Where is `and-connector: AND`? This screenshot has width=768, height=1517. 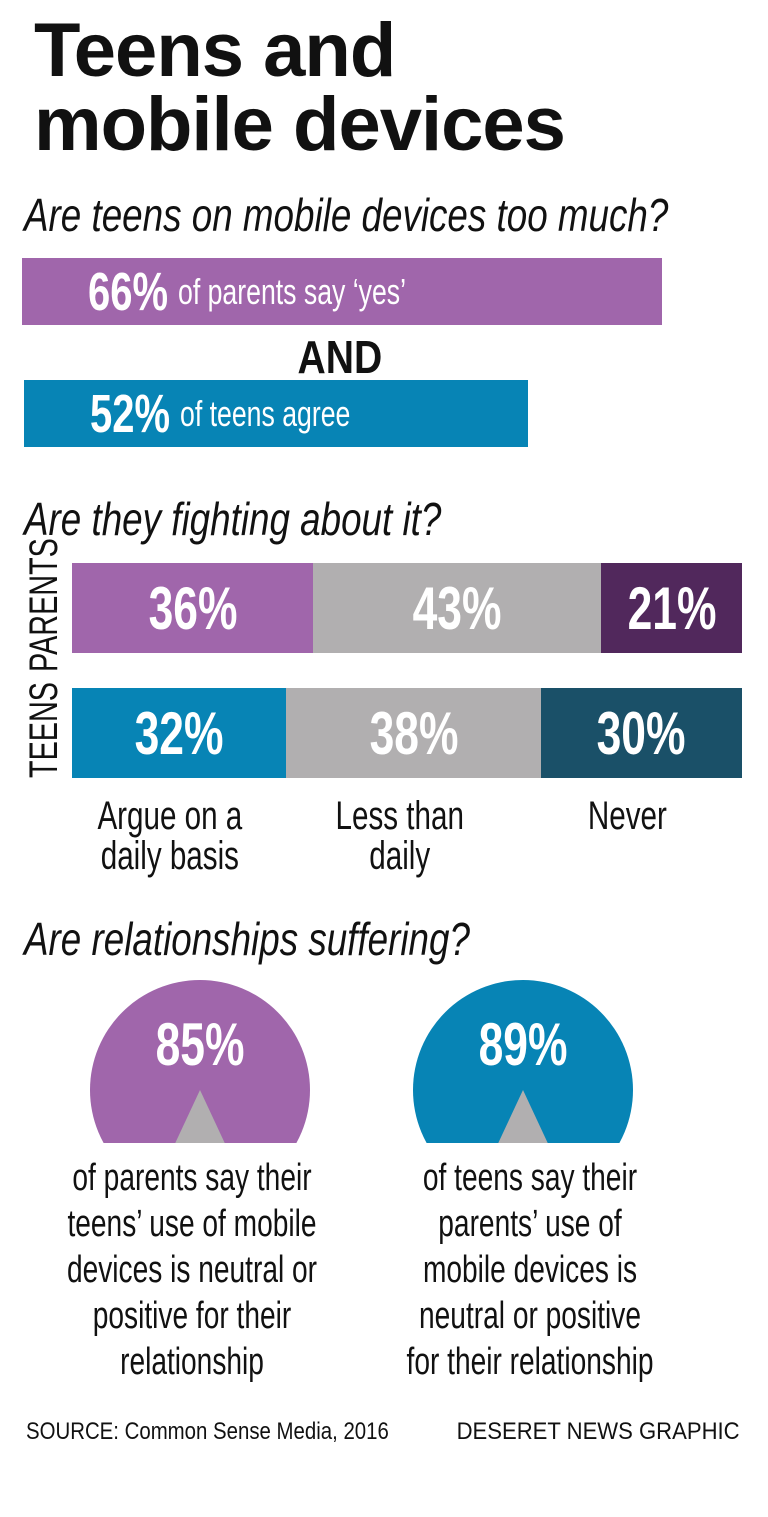
and-connector: AND is located at coordinates (340, 357).